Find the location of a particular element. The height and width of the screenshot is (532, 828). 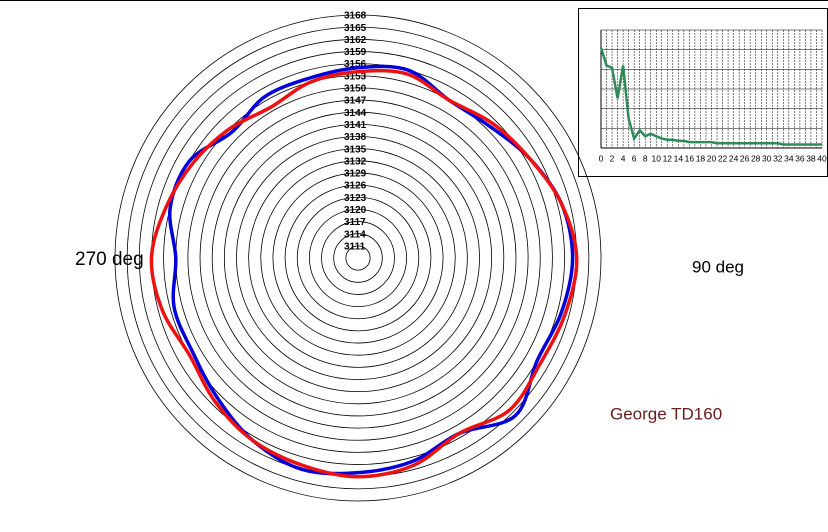

r-tick-label: 3168 is located at coordinates (355, 16).